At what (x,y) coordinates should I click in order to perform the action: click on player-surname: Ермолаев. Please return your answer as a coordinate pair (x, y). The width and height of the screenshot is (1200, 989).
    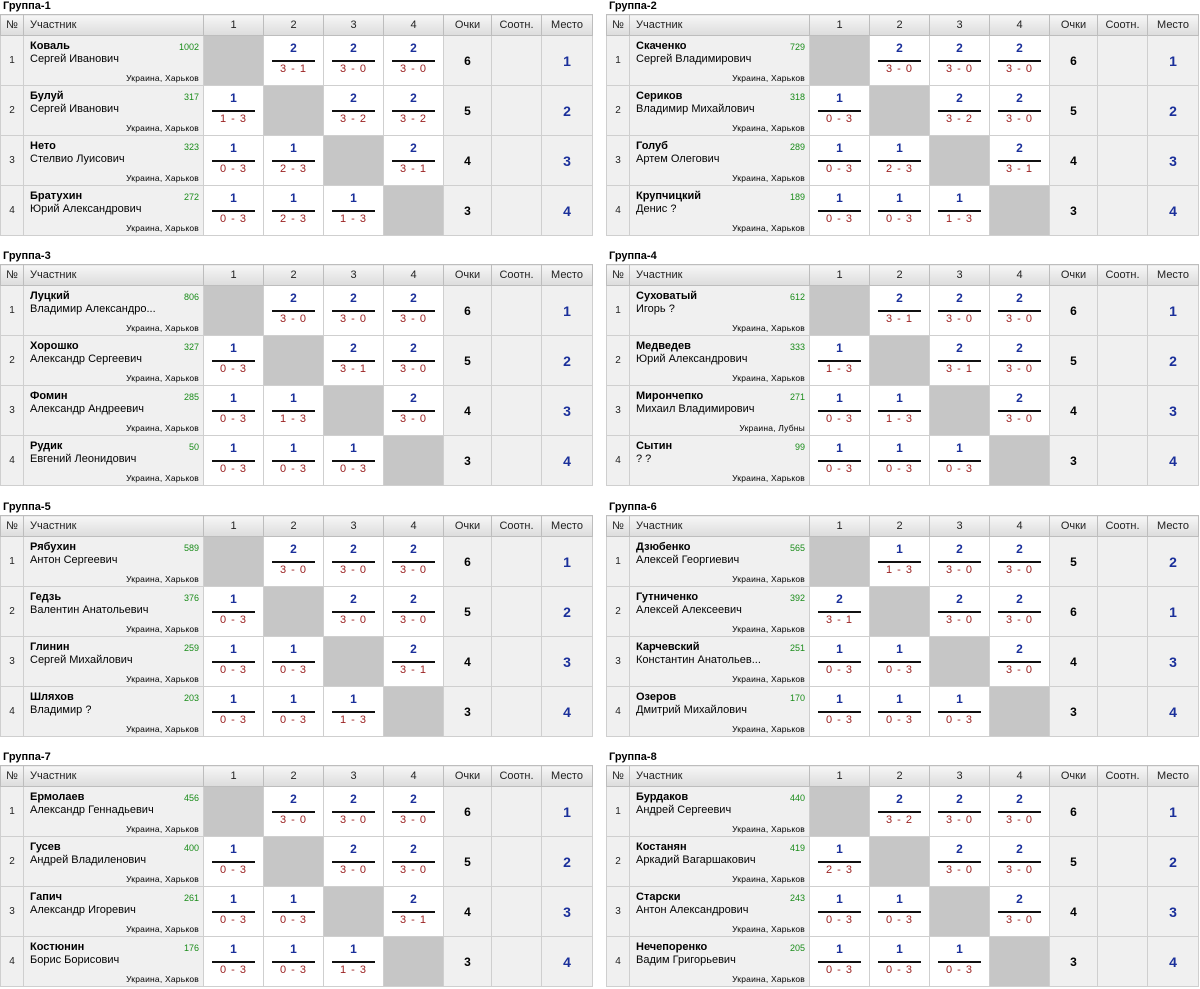
    Looking at the image, I should click on (57, 797).